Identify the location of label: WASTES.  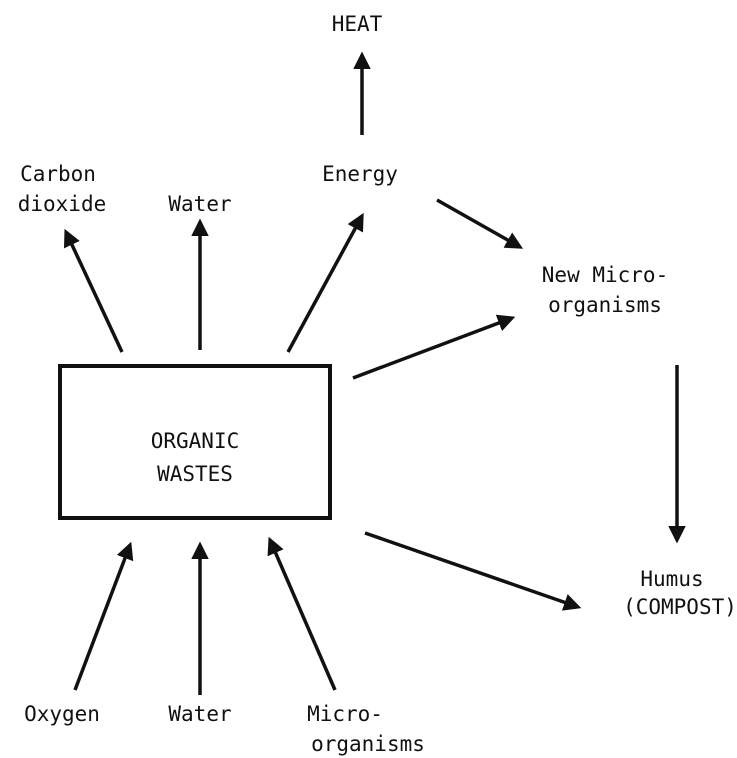
(195, 474).